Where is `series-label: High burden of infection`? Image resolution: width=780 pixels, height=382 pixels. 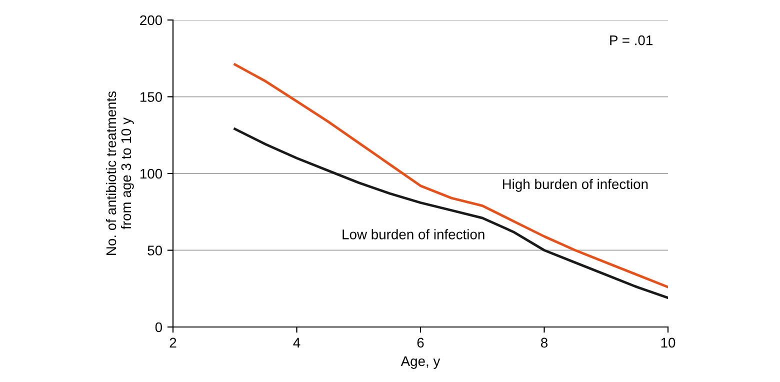
series-label: High burden of infection is located at coordinates (575, 185).